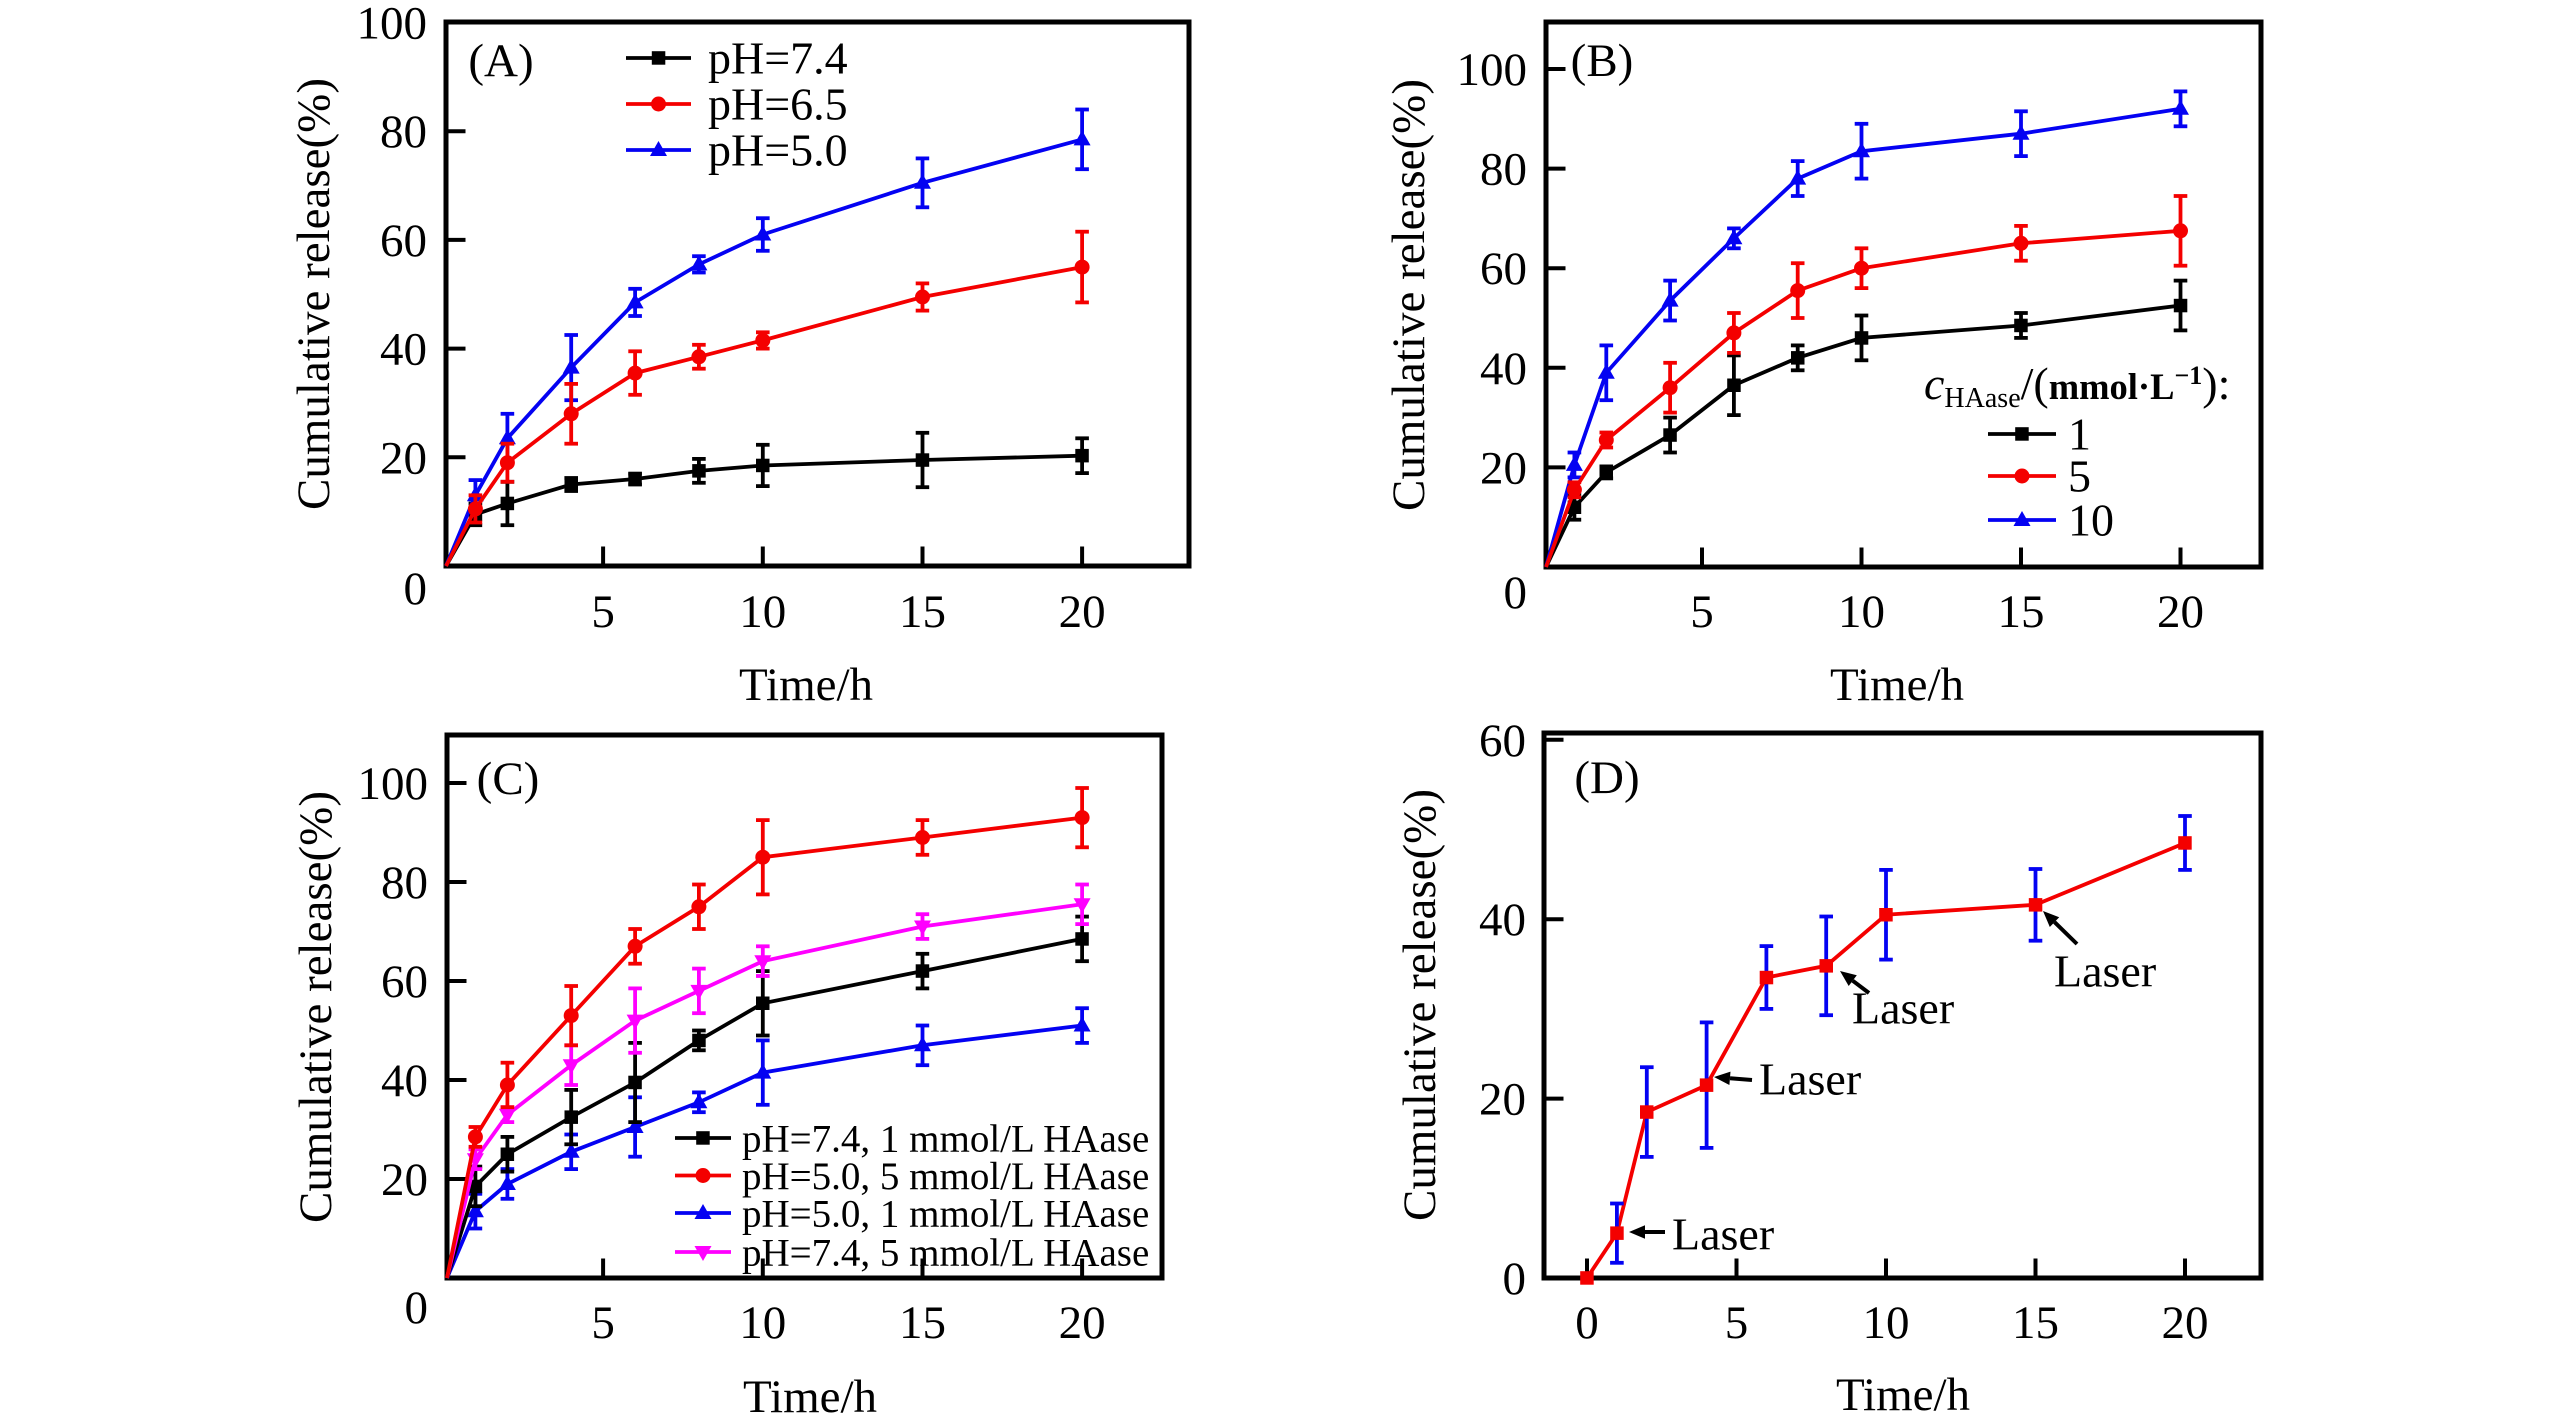 The width and height of the screenshot is (2567, 1417). I want to click on svg-text: pH=5.0, 5 mmol/L HAase, so click(945, 1176).